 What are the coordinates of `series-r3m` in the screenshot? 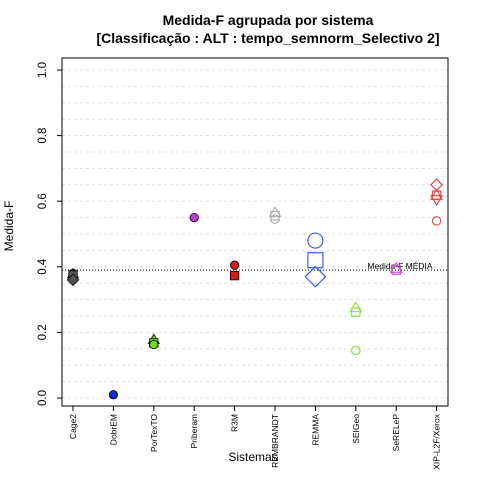 It's located at (234, 270).